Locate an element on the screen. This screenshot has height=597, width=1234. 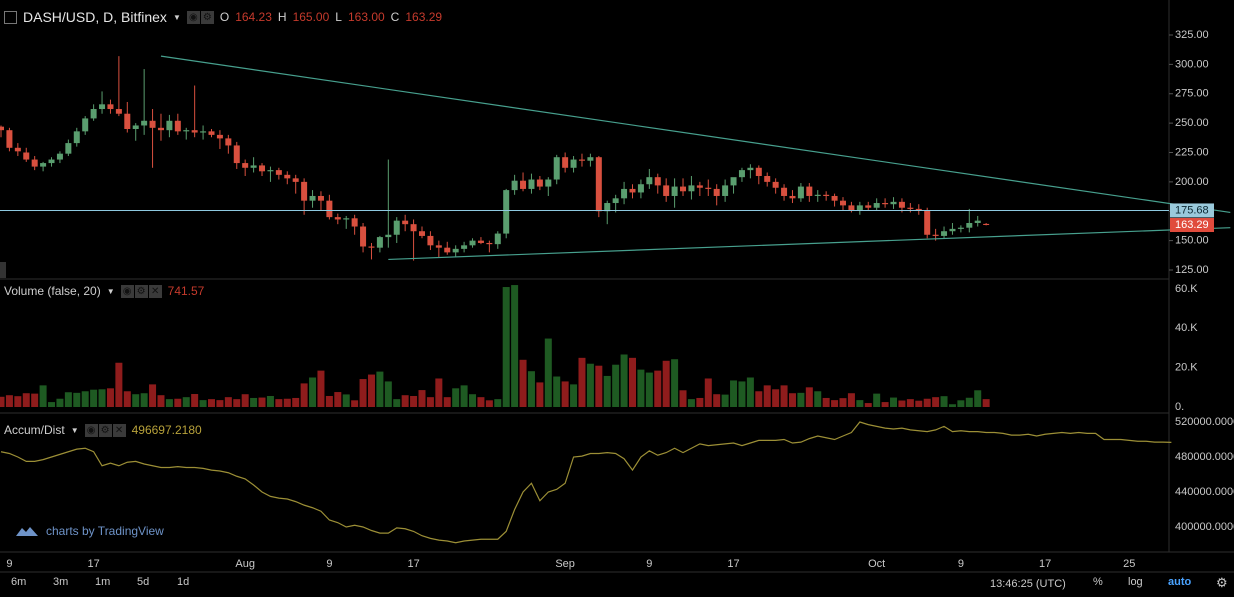
accum-tick-label: 520000.0000 is located at coordinates (1204, 422).